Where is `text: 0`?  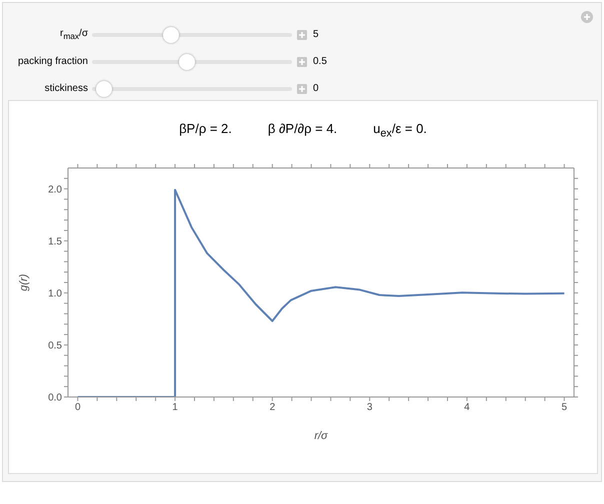 text: 0 is located at coordinates (316, 88).